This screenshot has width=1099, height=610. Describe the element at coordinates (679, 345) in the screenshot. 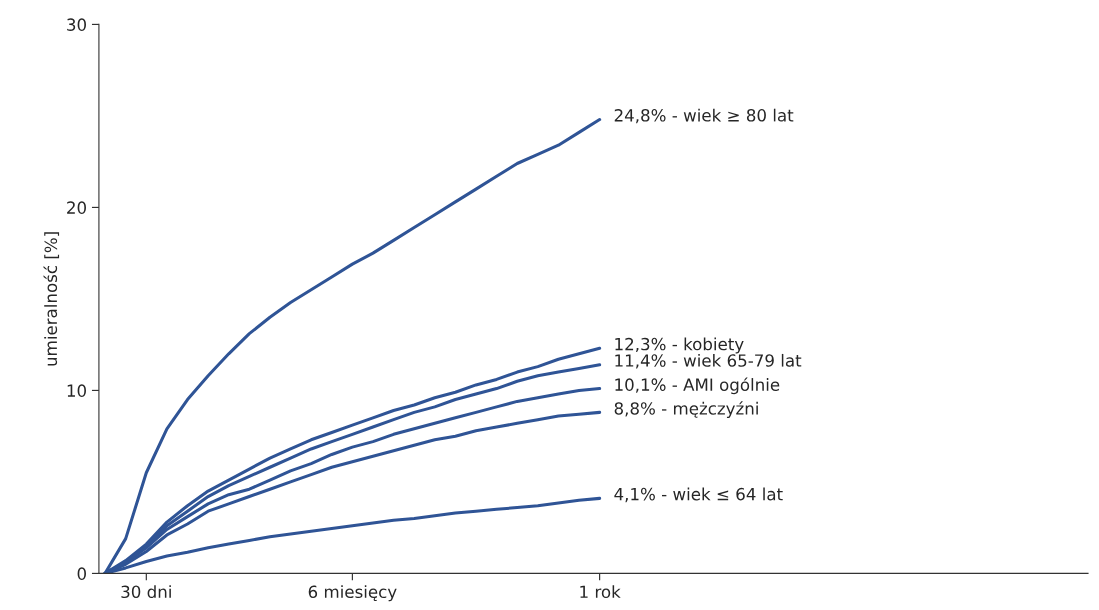

I see `annotation: 12,3% - kobiety` at that location.